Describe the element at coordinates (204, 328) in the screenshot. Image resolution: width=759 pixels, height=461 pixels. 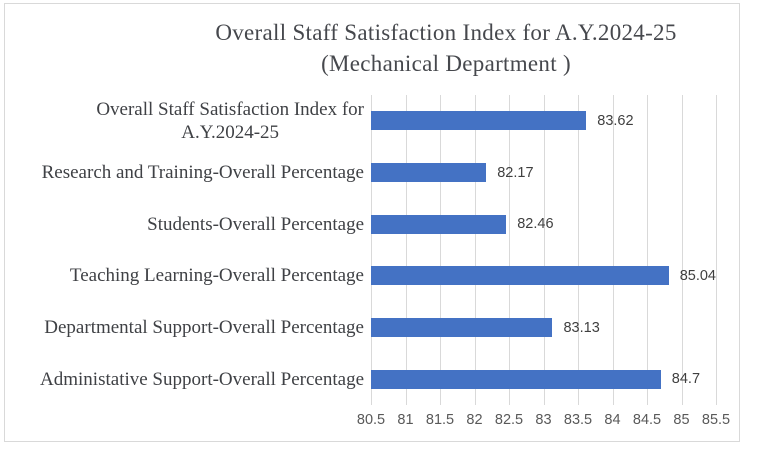
I see `category-label: Departmental Support-Overall Percentage` at that location.